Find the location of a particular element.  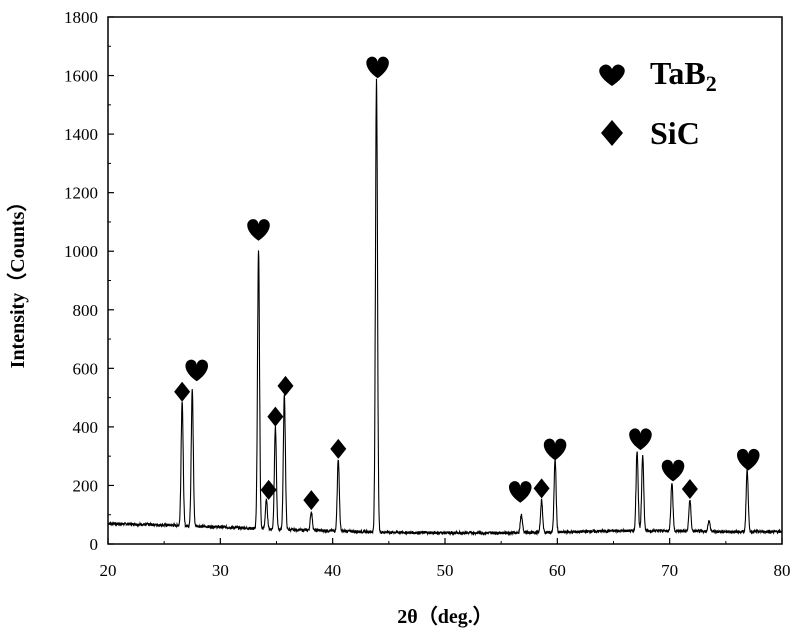

y-tick-label: 1200 is located at coordinates (81, 193).